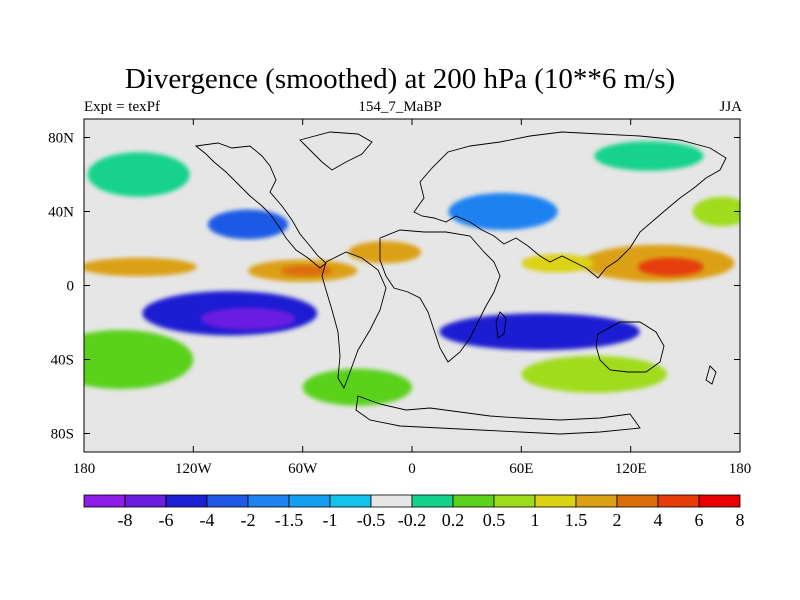 Image resolution: width=800 pixels, height=600 pixels. I want to click on colorbar-label: 1, so click(535, 520).